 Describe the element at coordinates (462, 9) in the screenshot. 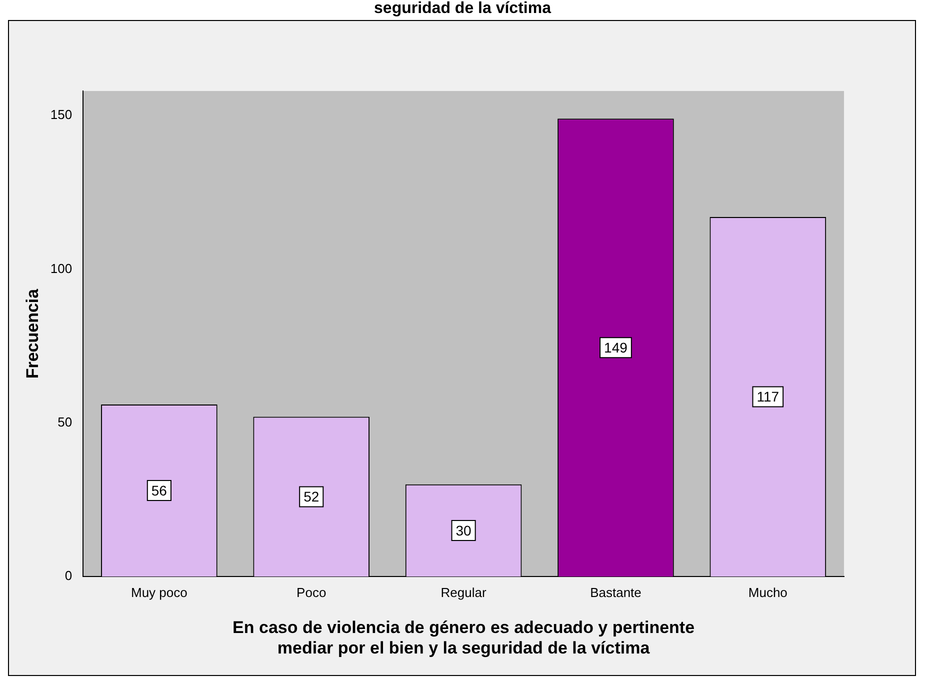

I see `chart-title: seguridad de la víctima` at that location.